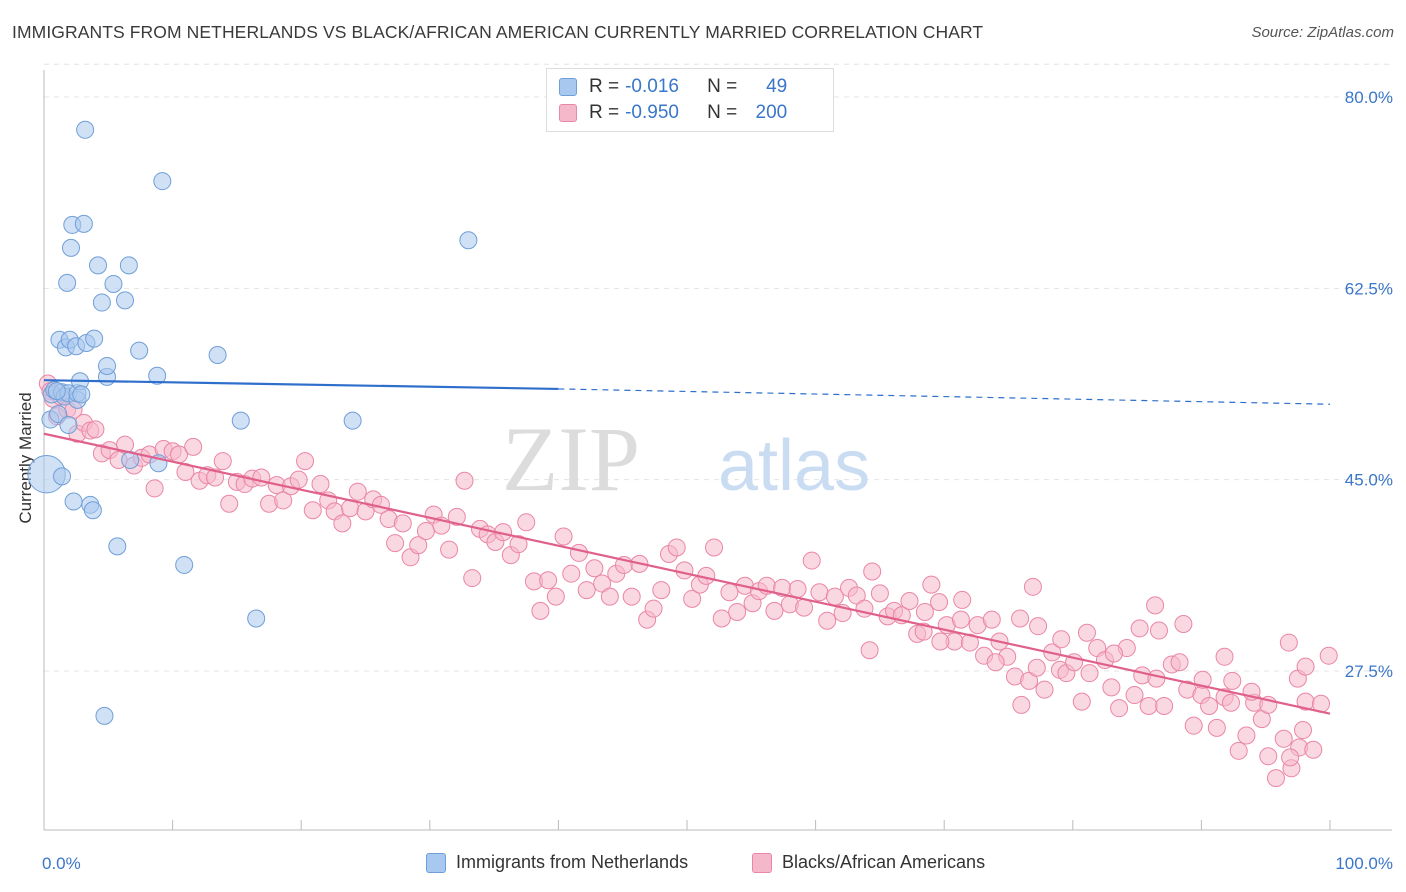 Image resolution: width=1406 pixels, height=892 pixels. I want to click on watermark: ZIP atlas, so click(686, 459).